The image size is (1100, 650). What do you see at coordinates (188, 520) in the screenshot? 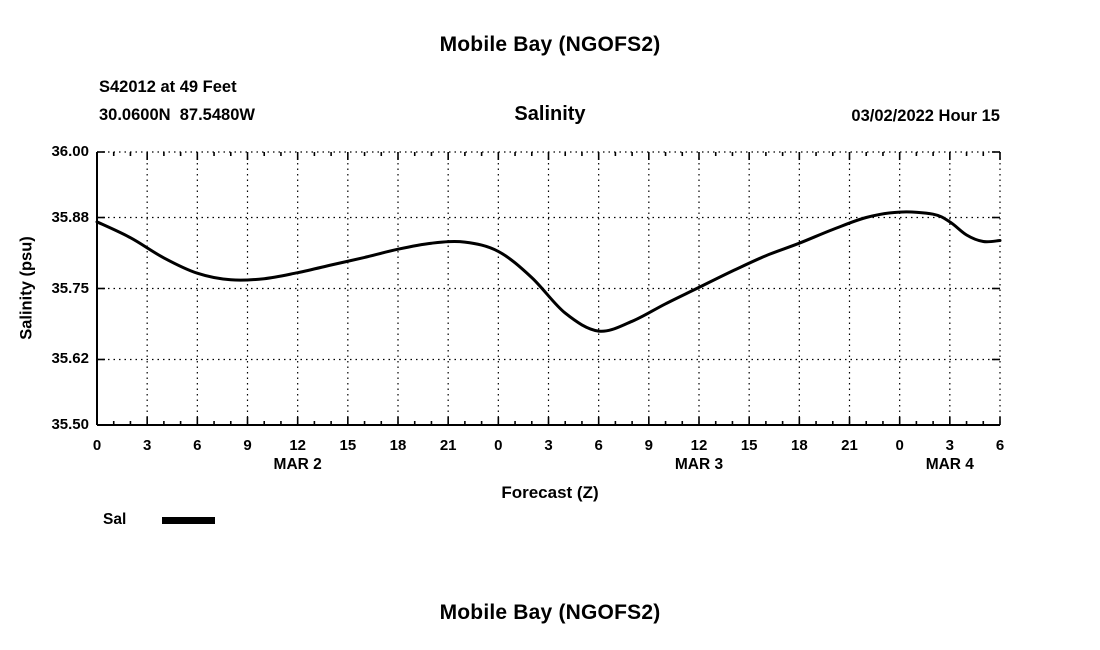
I see `legend-line-swatch` at bounding box center [188, 520].